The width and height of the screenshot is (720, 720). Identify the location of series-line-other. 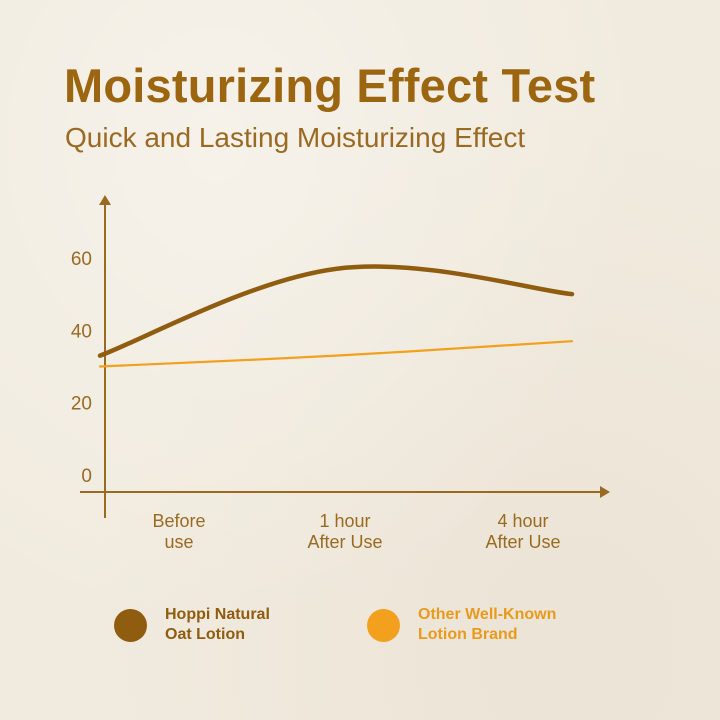
(336, 354).